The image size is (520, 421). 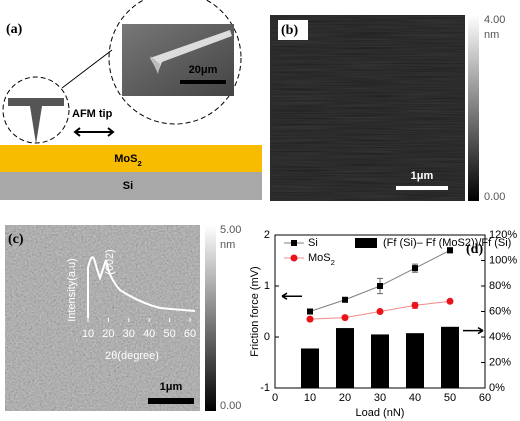 What do you see at coordinates (415, 398) in the screenshot?
I see `x-tick-label: 40` at bounding box center [415, 398].